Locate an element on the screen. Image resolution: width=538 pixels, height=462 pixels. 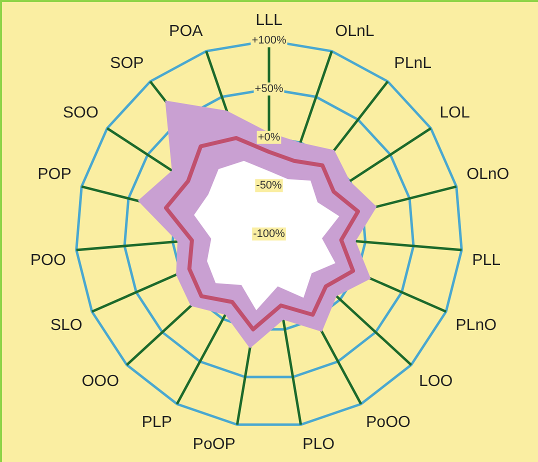
spoke-label: PoOP is located at coordinates (214, 445).